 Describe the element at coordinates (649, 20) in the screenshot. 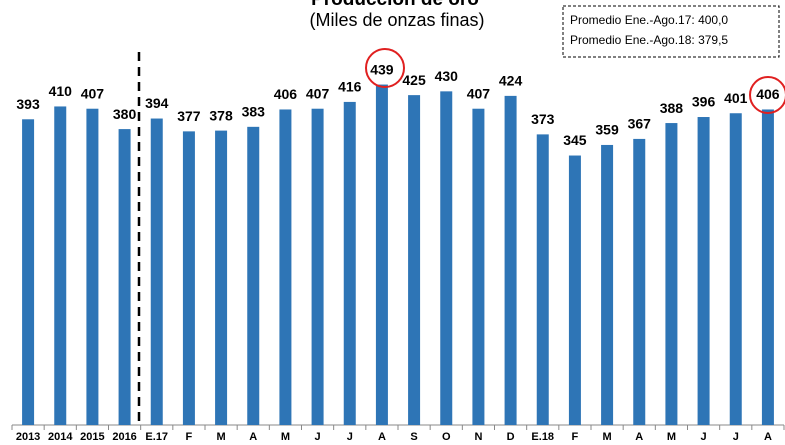

I see `note: Promedio Ene.-Ago.17: 400,0` at that location.